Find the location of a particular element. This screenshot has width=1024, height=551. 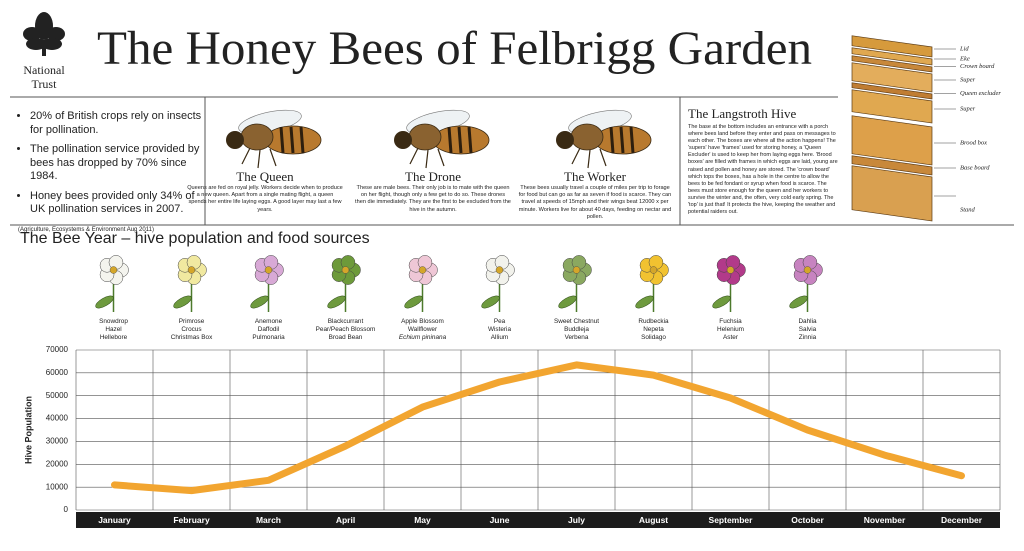

flower-labels: Sweet Chestnut Buddleja Verbena is located at coordinates (577, 330).